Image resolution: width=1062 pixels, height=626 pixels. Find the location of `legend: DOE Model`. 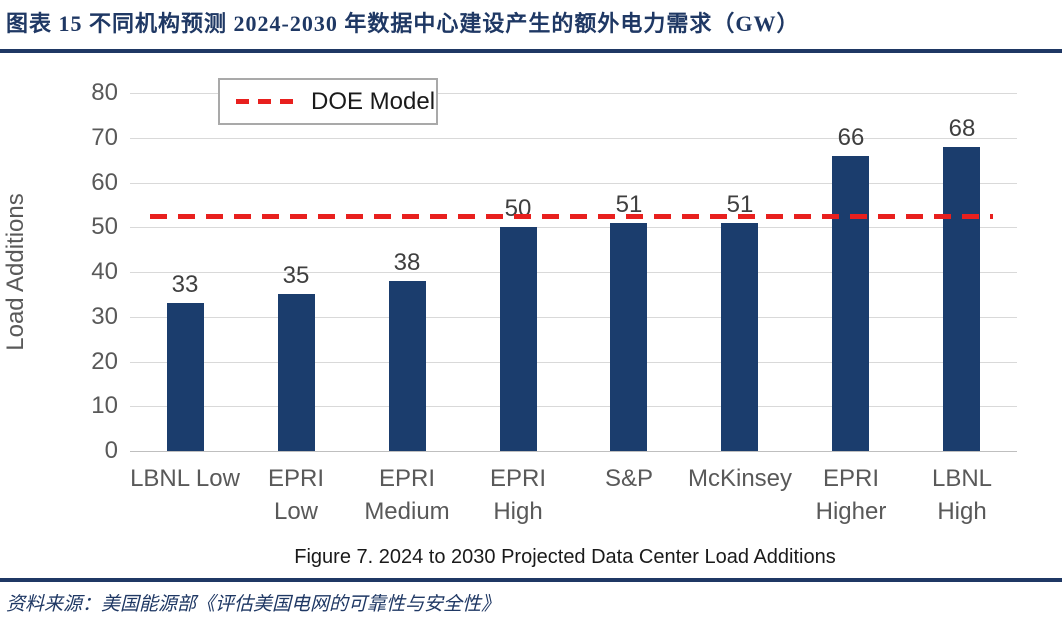

legend: DOE Model is located at coordinates (328, 101).